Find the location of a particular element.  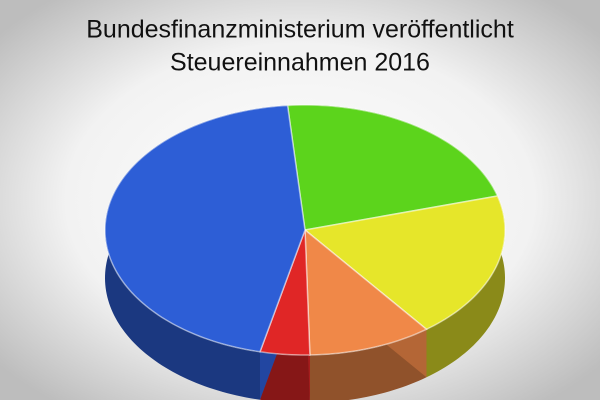

chart-title: Steuereinnahmen 2016 is located at coordinates (300, 63).